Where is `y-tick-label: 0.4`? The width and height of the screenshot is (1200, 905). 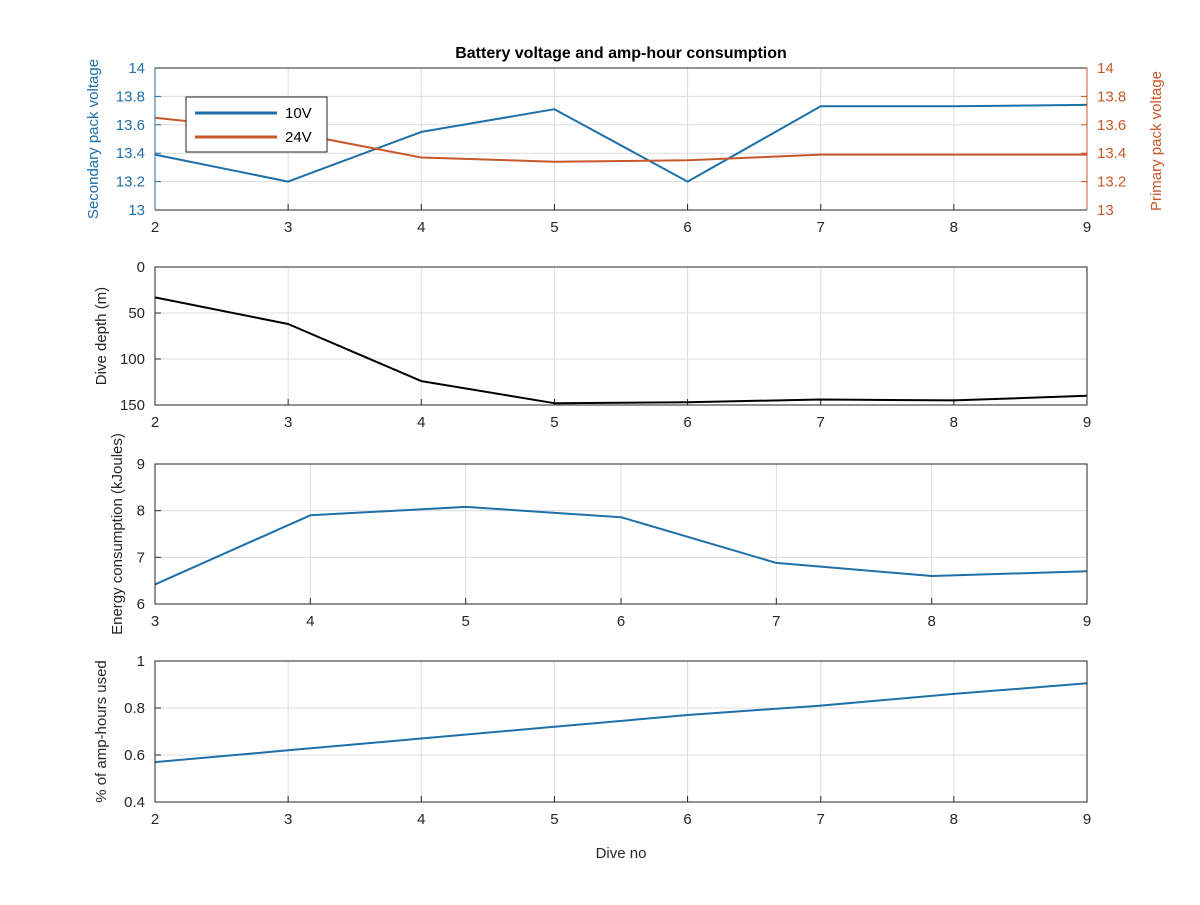
y-tick-label: 0.4 is located at coordinates (134, 802).